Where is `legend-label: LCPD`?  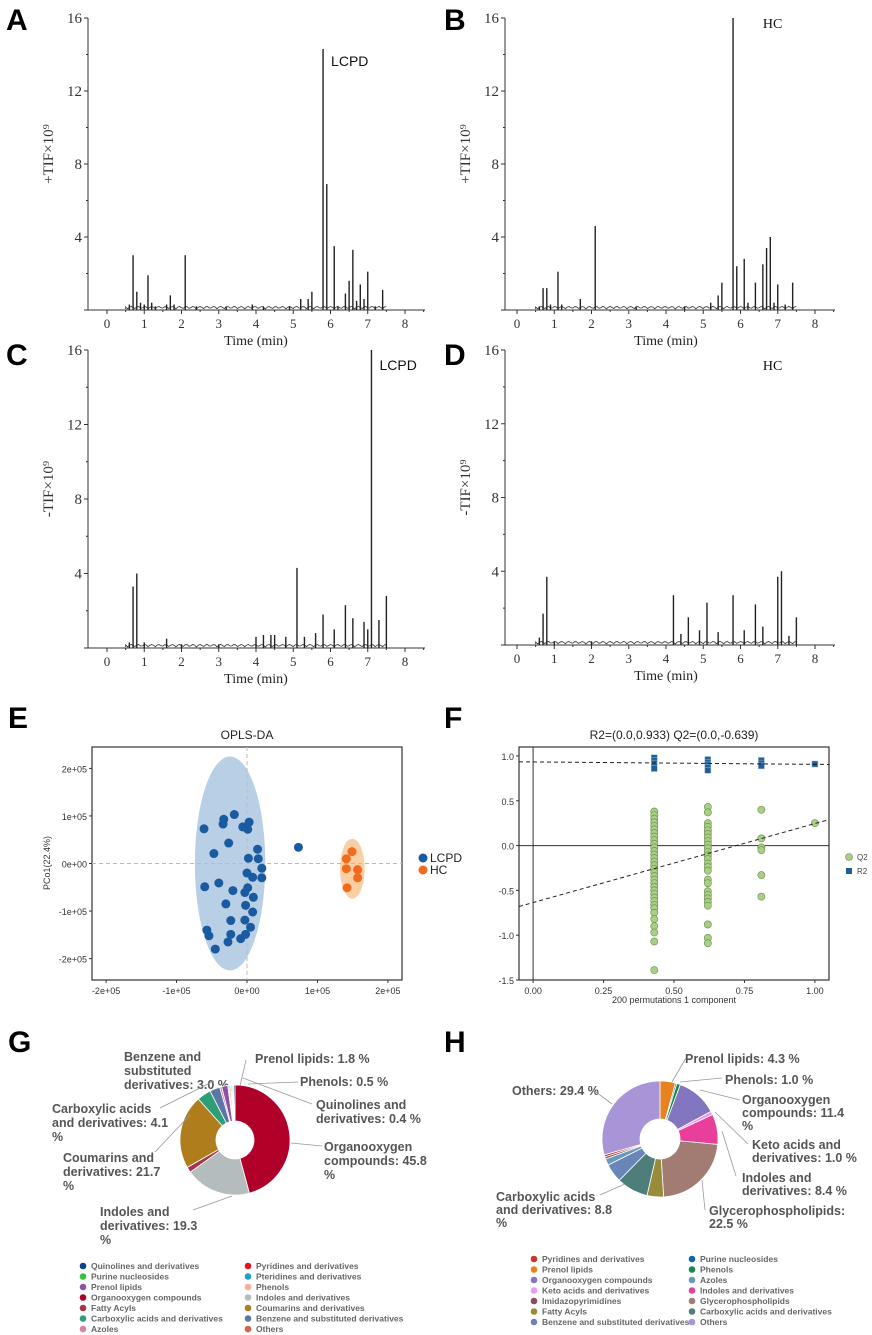 legend-label: LCPD is located at coordinates (446, 858).